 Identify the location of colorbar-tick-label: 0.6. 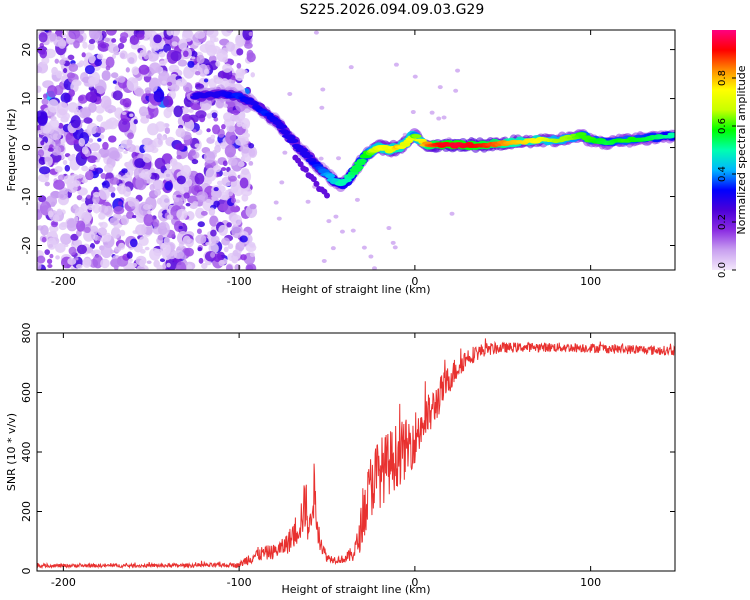
(722, 126).